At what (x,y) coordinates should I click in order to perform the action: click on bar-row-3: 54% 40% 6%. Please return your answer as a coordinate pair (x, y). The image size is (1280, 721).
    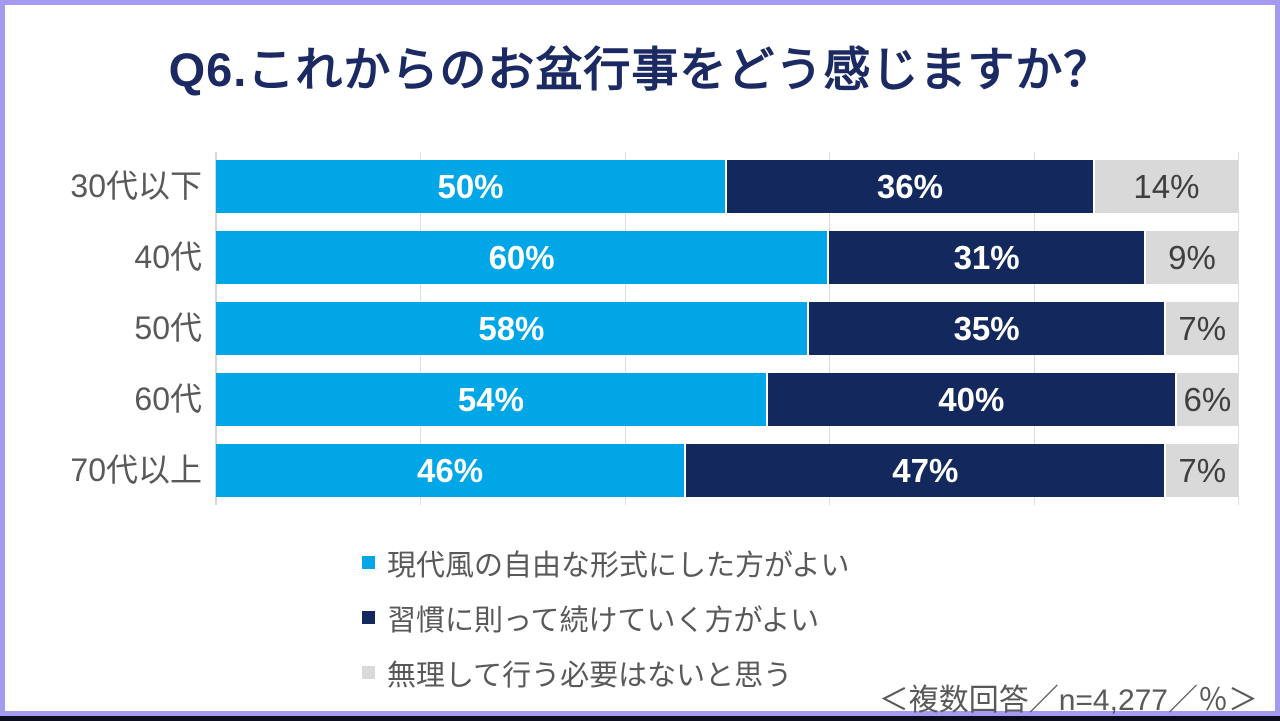
    Looking at the image, I should click on (727, 399).